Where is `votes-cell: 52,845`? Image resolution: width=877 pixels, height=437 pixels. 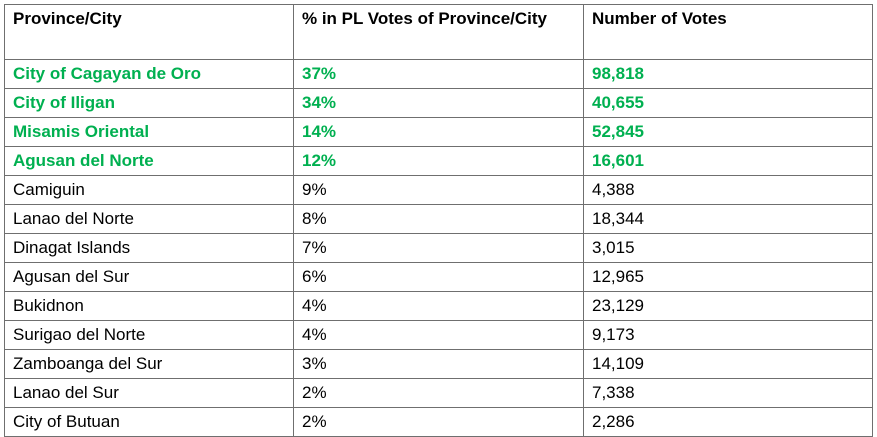 votes-cell: 52,845 is located at coordinates (728, 132).